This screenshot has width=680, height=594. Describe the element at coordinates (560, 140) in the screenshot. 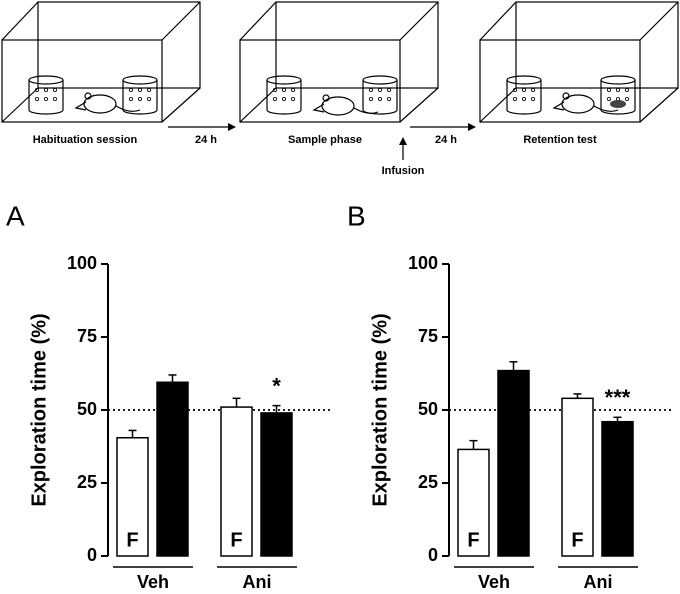

I see `stage-label: Retention test` at that location.